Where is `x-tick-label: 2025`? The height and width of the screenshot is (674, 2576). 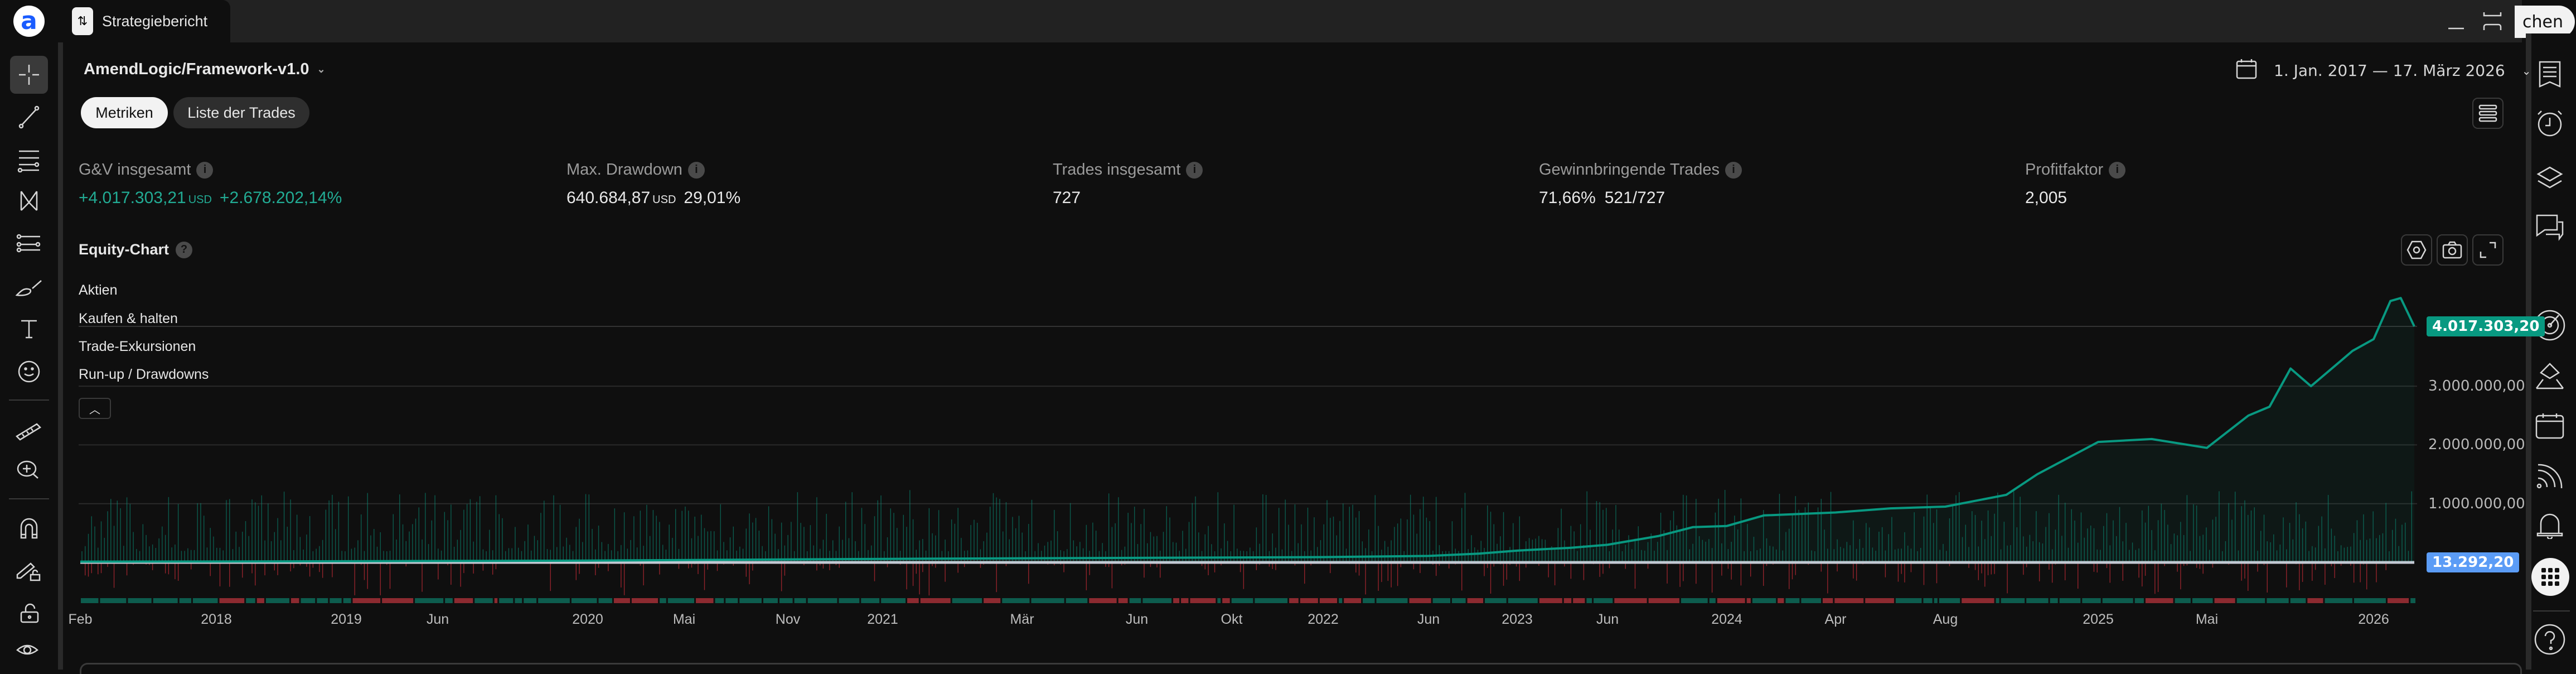 x-tick-label: 2025 is located at coordinates (2098, 619).